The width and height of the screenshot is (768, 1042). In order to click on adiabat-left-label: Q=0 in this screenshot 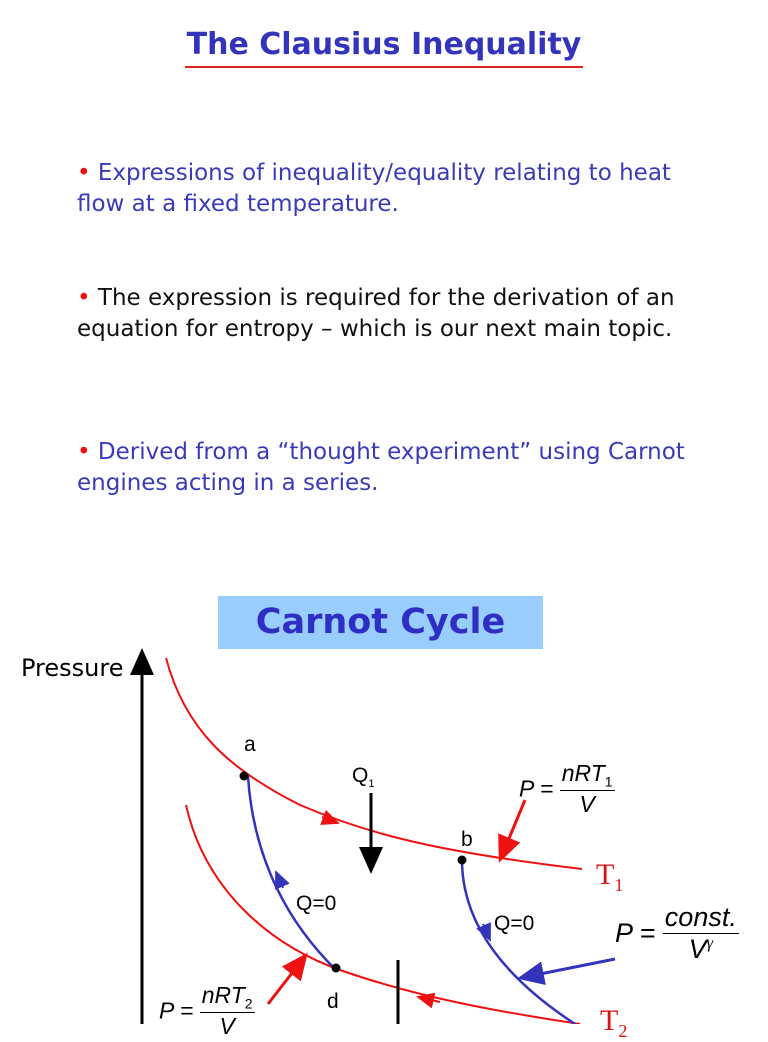, I will do `click(316, 903)`.